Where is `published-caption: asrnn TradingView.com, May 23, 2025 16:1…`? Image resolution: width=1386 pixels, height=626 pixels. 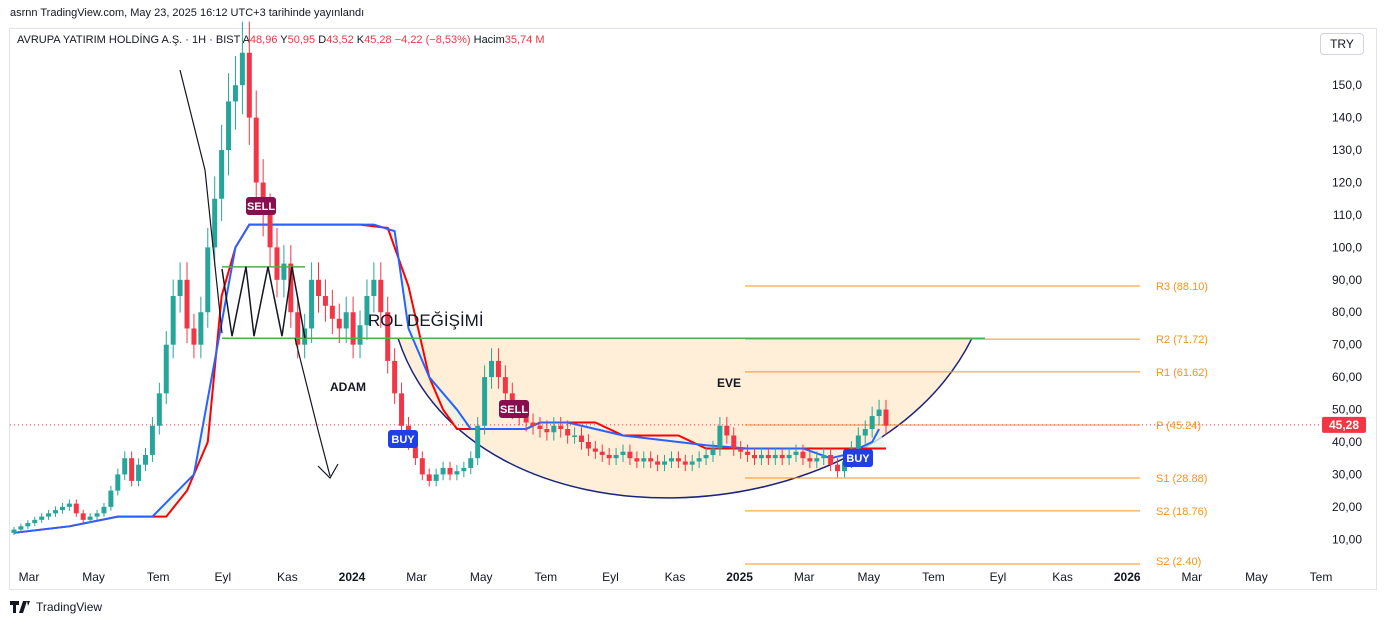 published-caption: asrnn TradingView.com, May 23, 2025 16:1… is located at coordinates (187, 13).